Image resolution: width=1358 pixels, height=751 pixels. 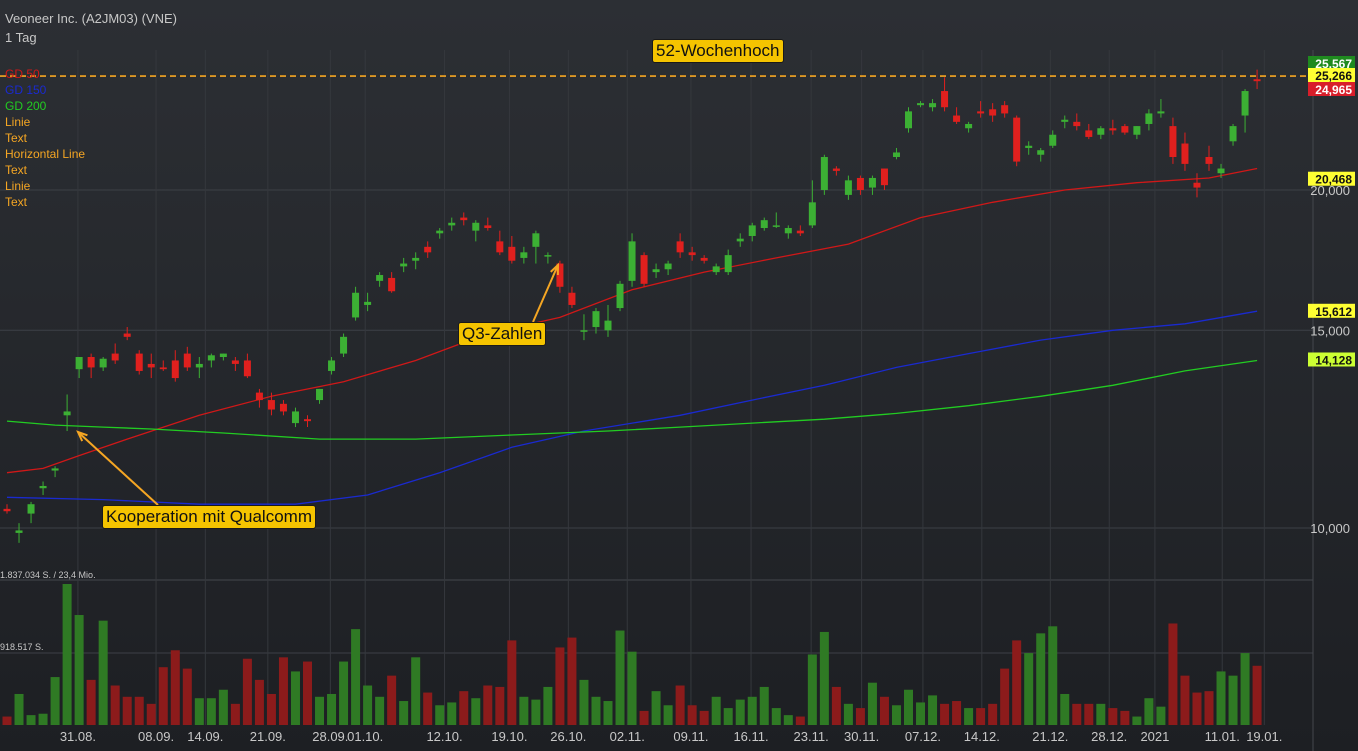 I want to click on volume-mid-label: 918.517 S., so click(x=22, y=647).